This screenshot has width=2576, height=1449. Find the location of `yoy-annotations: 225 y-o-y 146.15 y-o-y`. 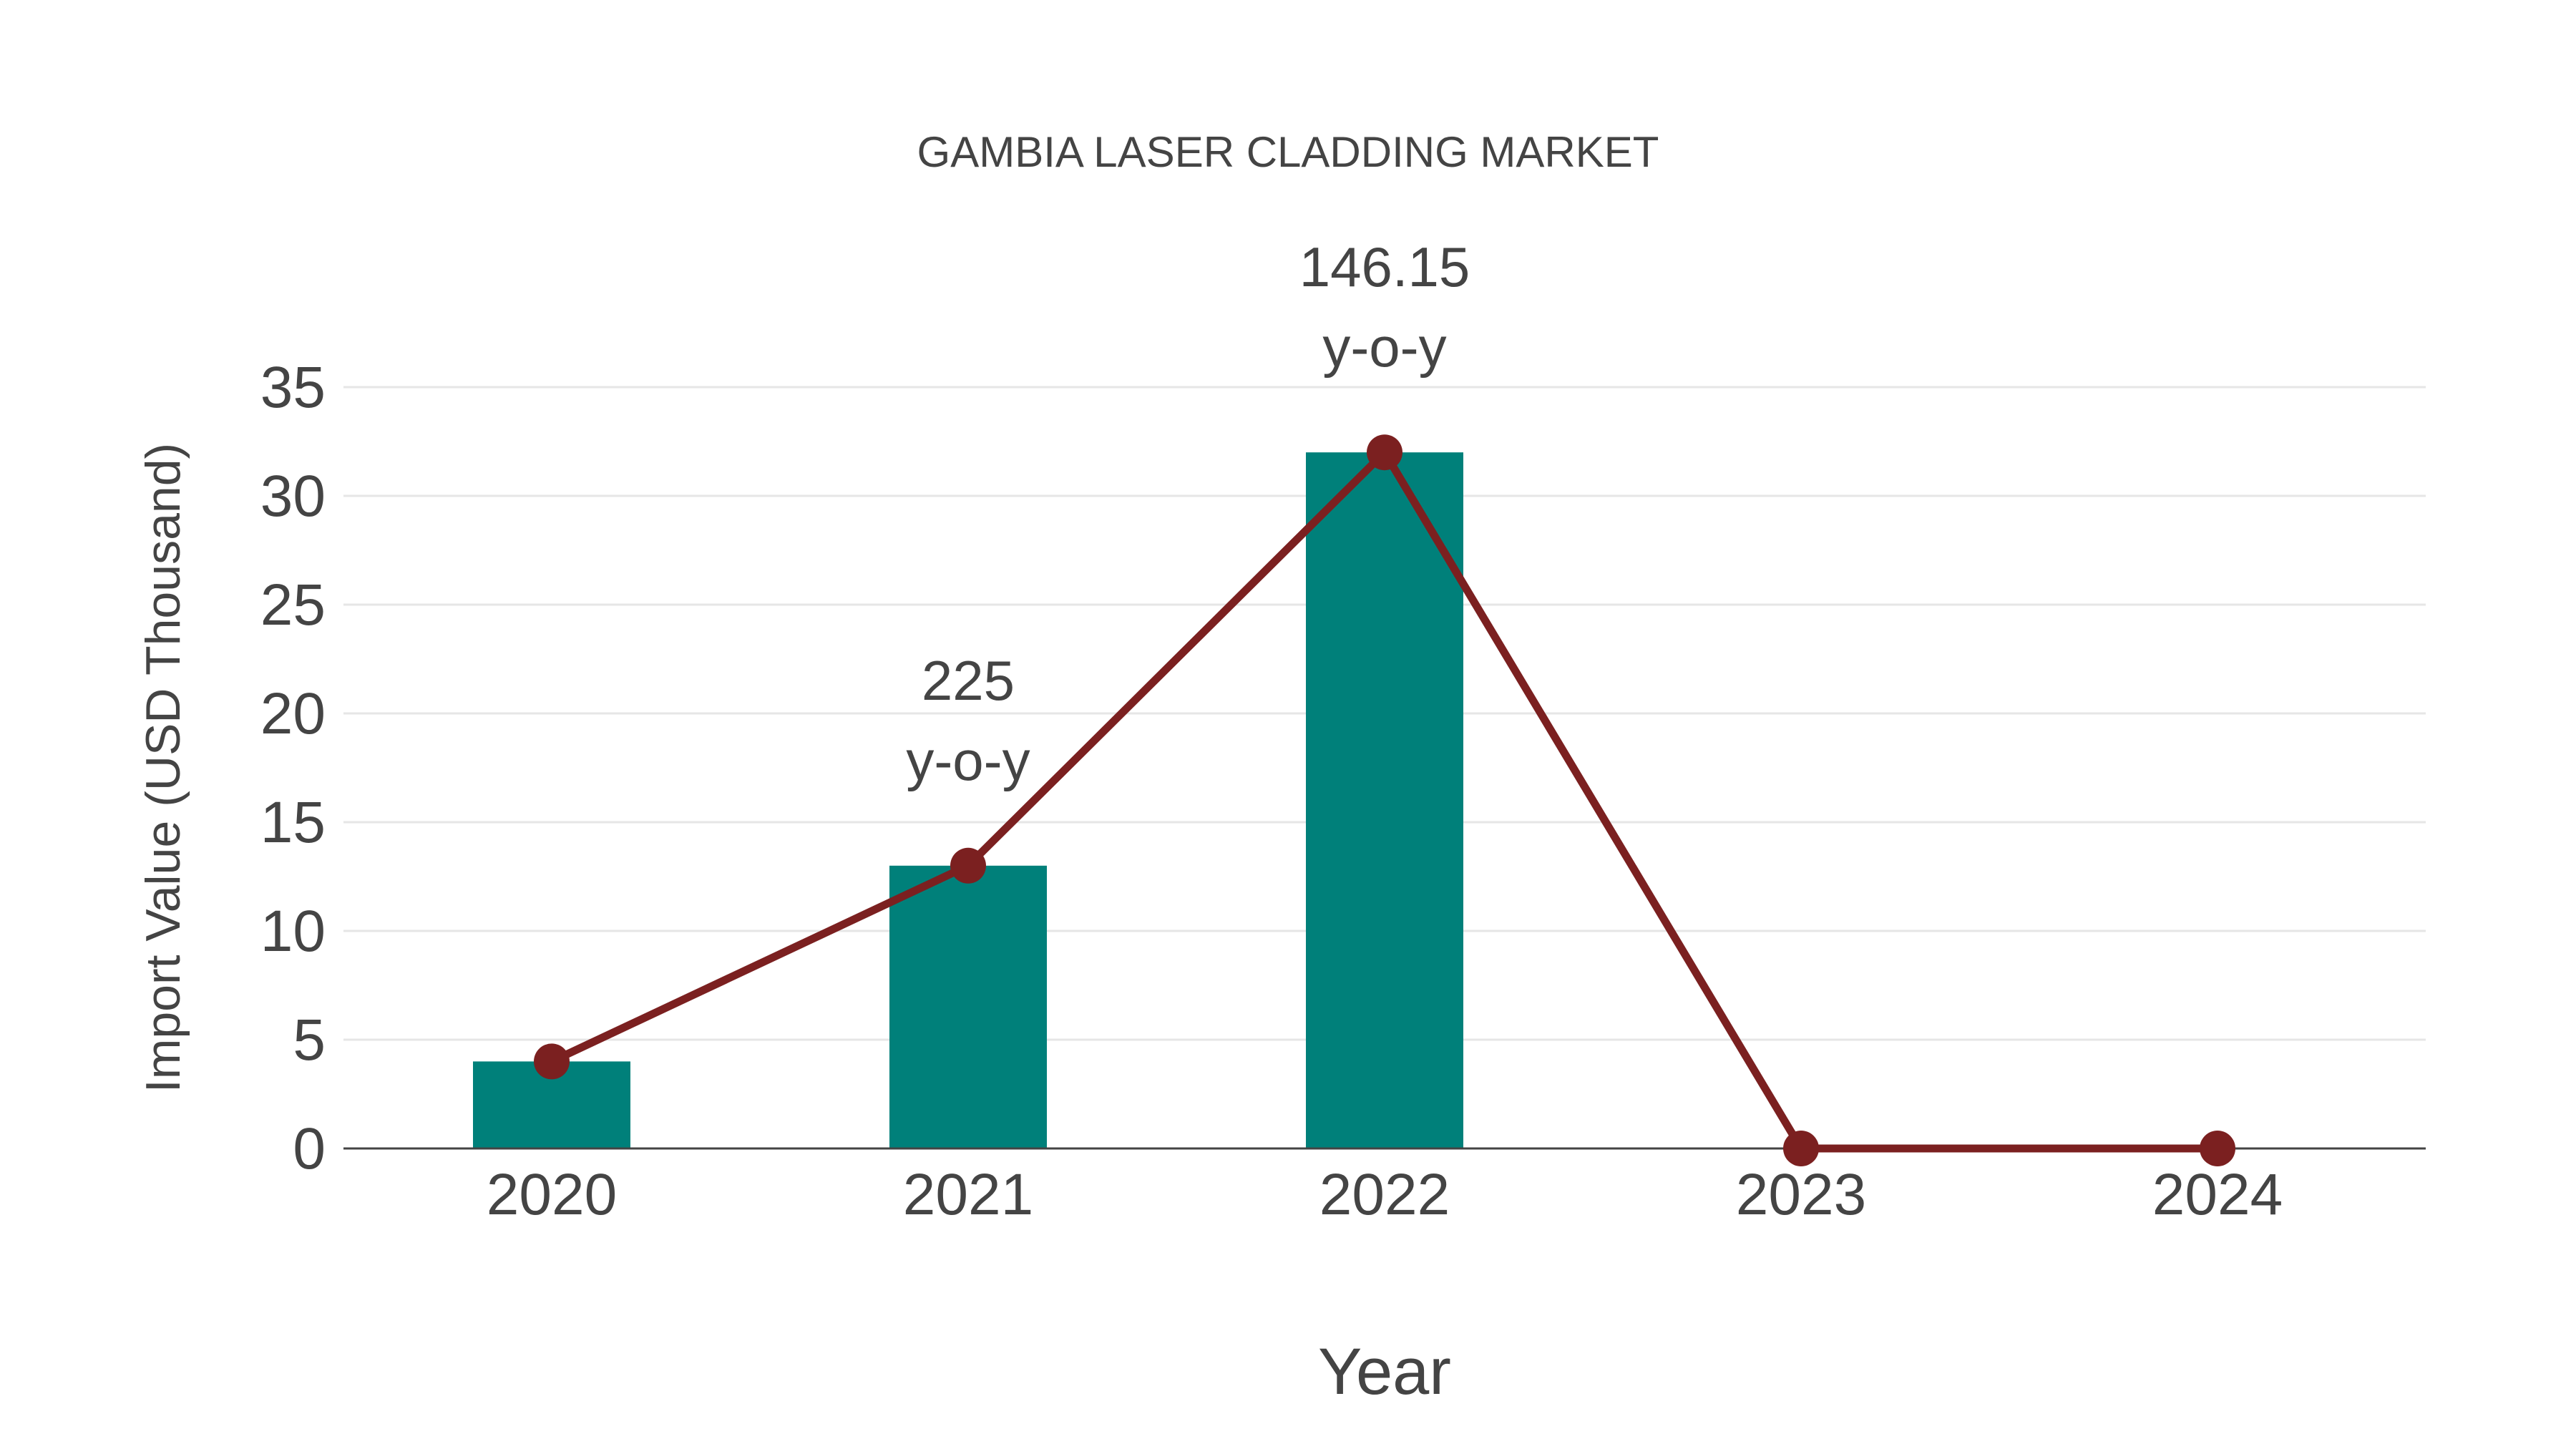

yoy-annotations: 225 y-o-y 146.15 y-o-y is located at coordinates (1188, 513).